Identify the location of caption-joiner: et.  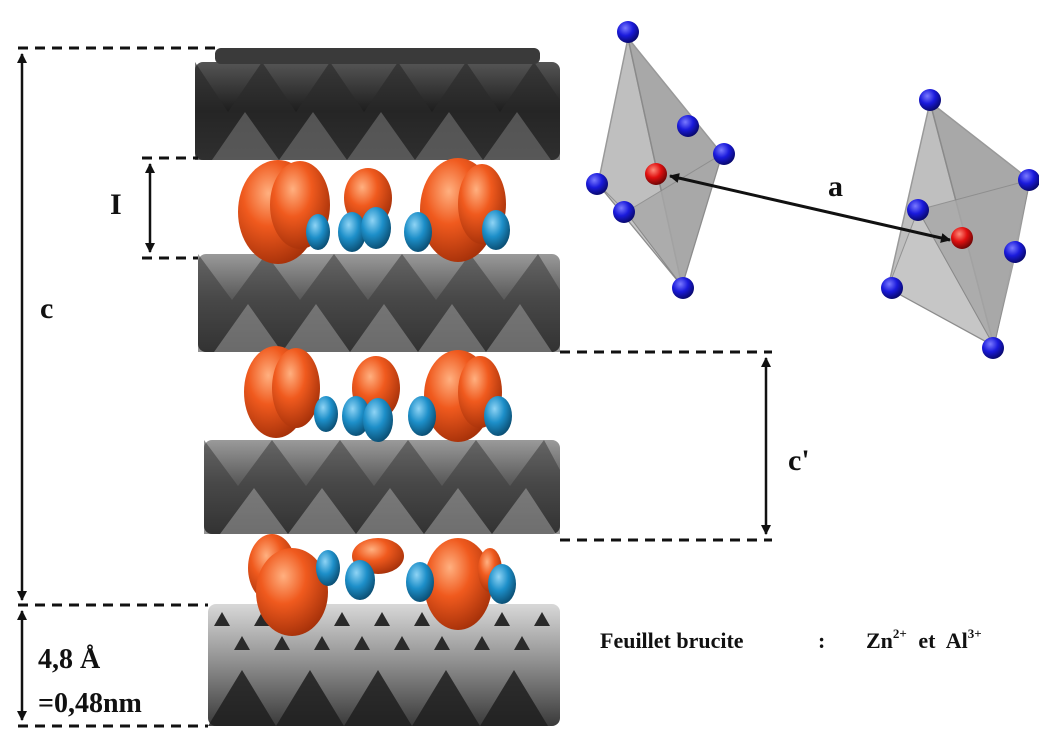
(927, 640).